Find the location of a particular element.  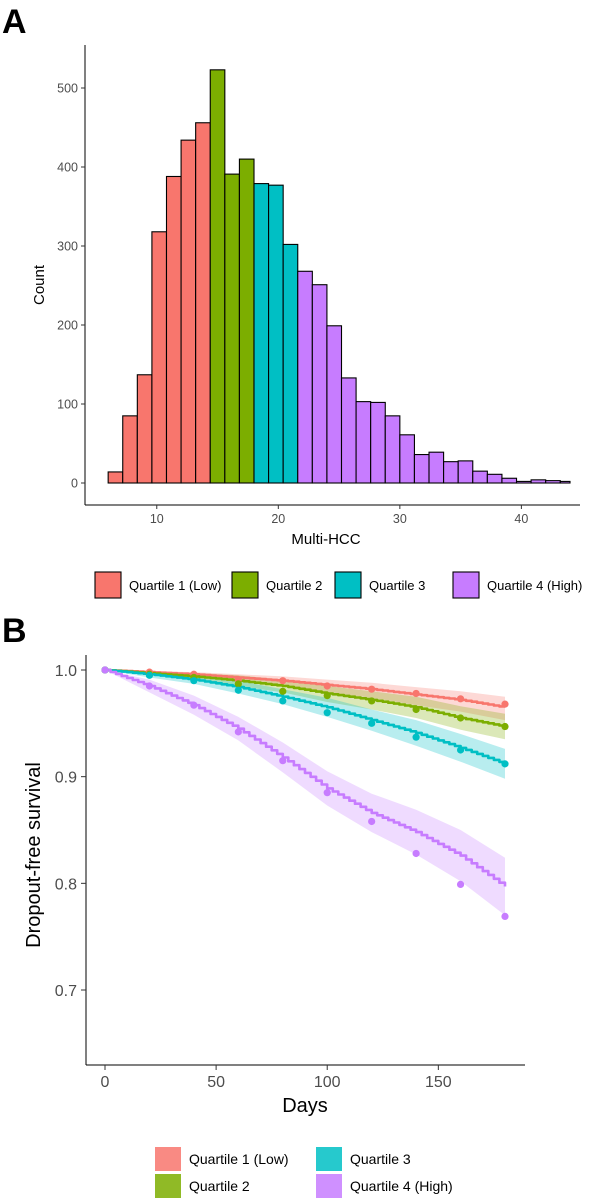

histogram-y-axis-title: Count is located at coordinates (39, 284).